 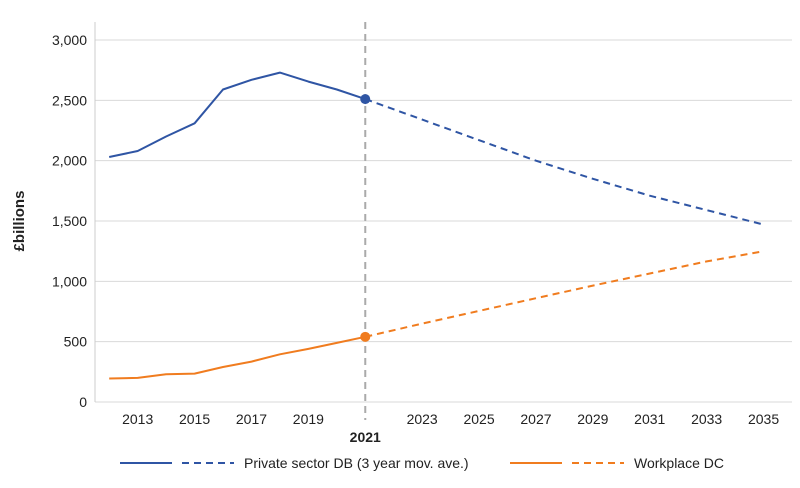 What do you see at coordinates (69, 161) in the screenshot?
I see `y-tick-label: 2,000` at bounding box center [69, 161].